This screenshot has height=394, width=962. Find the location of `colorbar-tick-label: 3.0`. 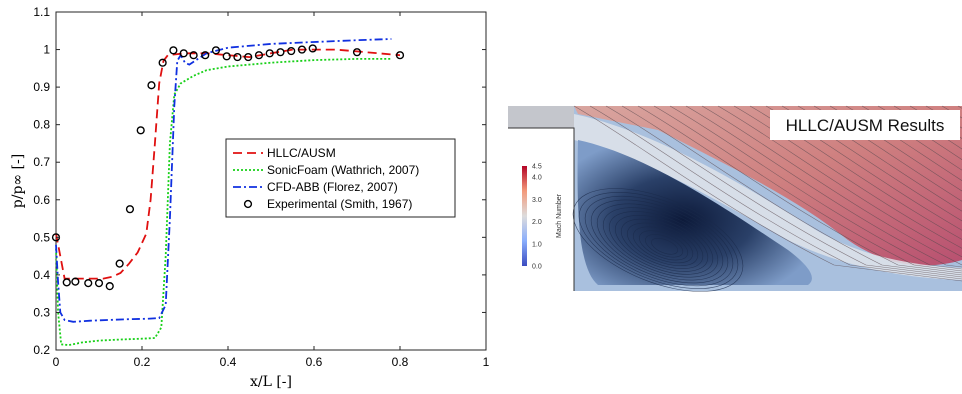

colorbar-tick-label: 3.0 is located at coordinates (537, 200).